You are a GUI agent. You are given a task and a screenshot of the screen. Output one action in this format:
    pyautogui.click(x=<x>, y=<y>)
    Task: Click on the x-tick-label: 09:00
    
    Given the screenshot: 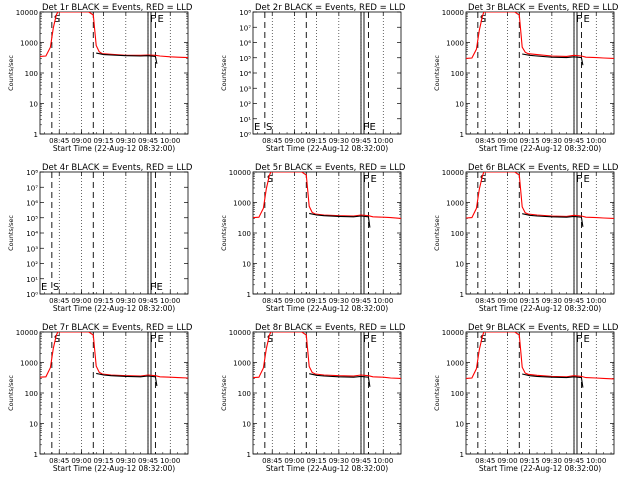 What is the action you would take?
    pyautogui.click(x=81, y=461)
    